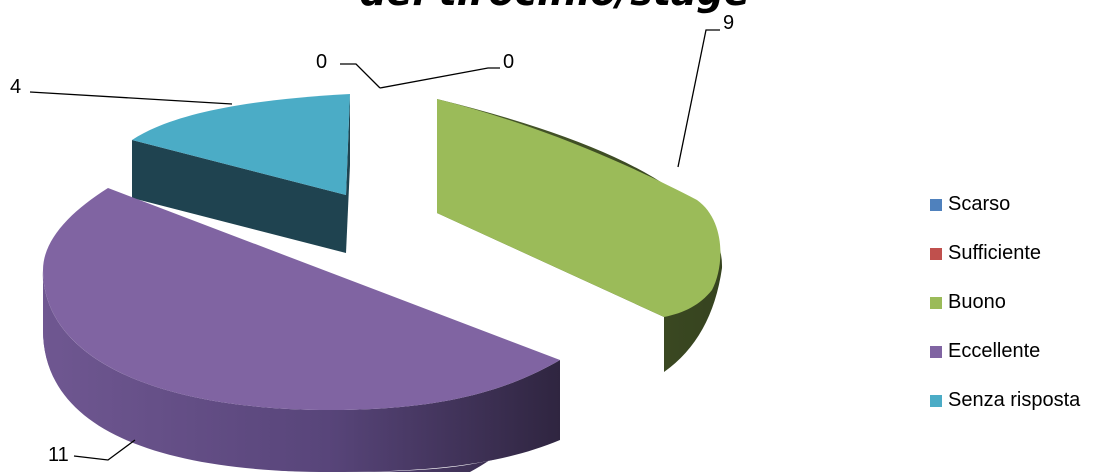 The height and width of the screenshot is (472, 1109). I want to click on legend-swatch-scarso, so click(936, 204).